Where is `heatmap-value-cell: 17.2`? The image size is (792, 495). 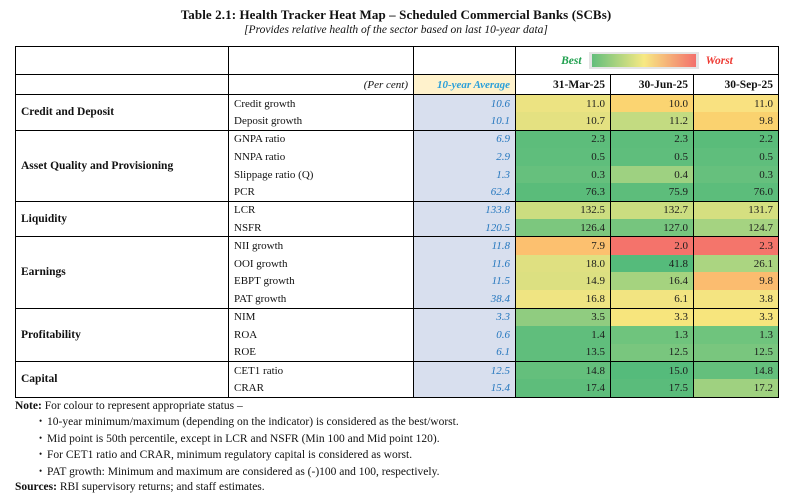 heatmap-value-cell: 17.2 is located at coordinates (736, 388).